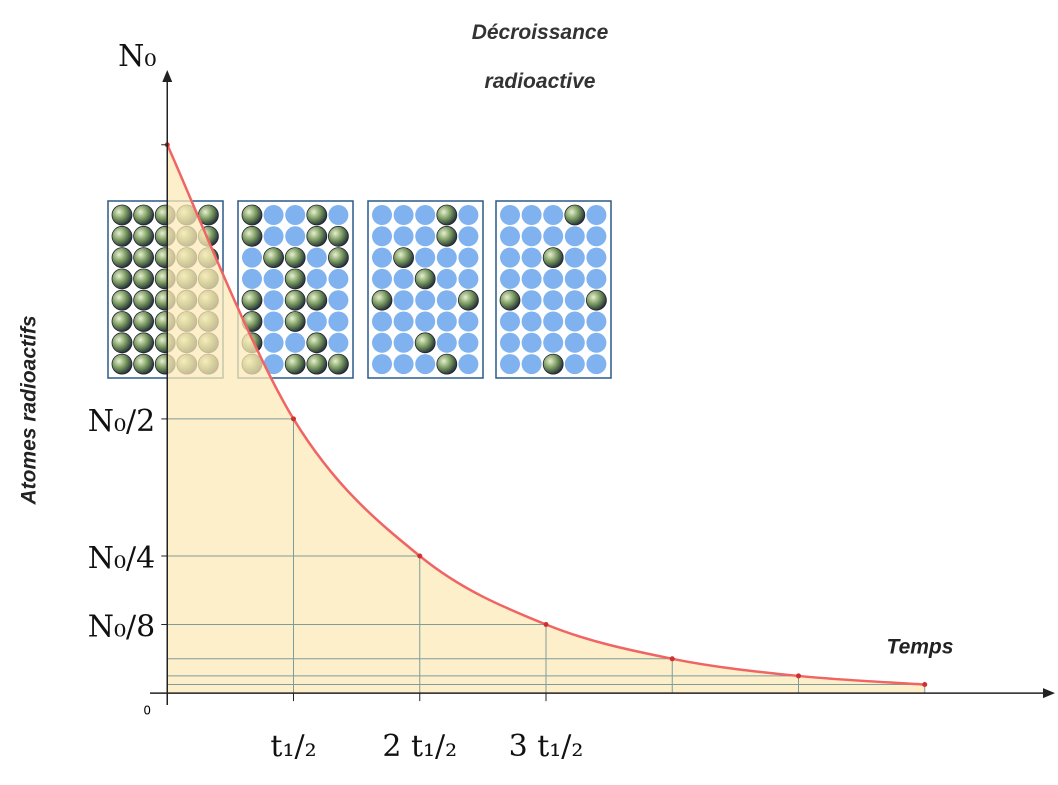 The height and width of the screenshot is (785, 1058). Describe the element at coordinates (419, 746) in the screenshot. I see `x-tick-label: 2 t₁/₂` at that location.